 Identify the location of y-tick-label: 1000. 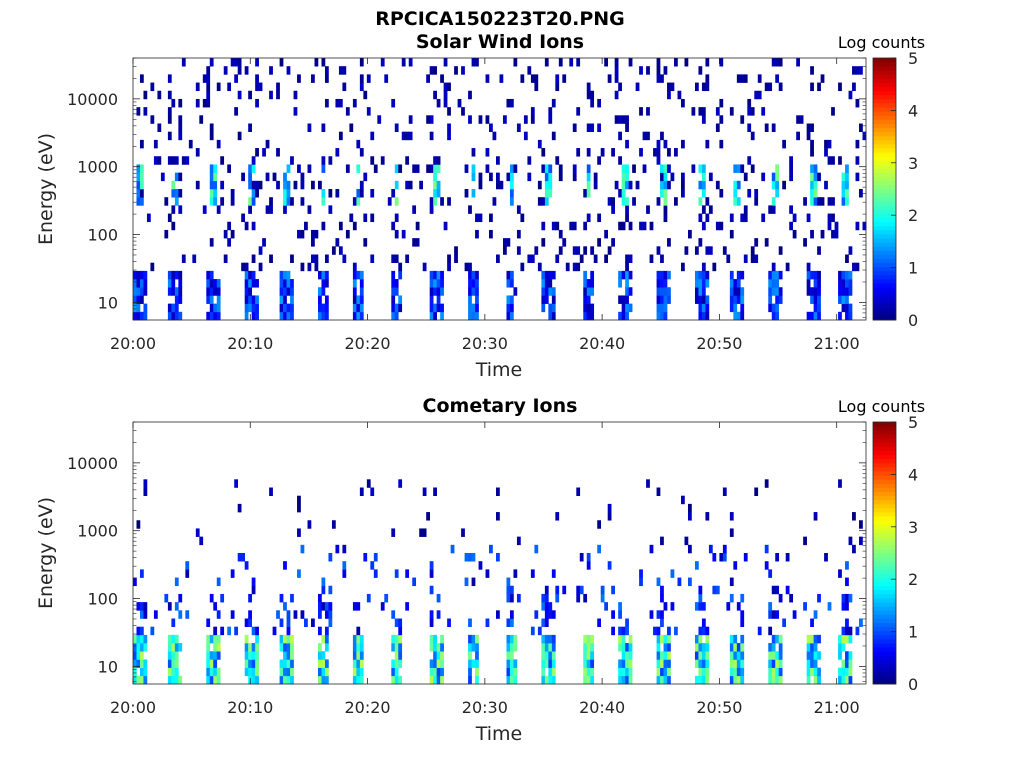
(97, 167).